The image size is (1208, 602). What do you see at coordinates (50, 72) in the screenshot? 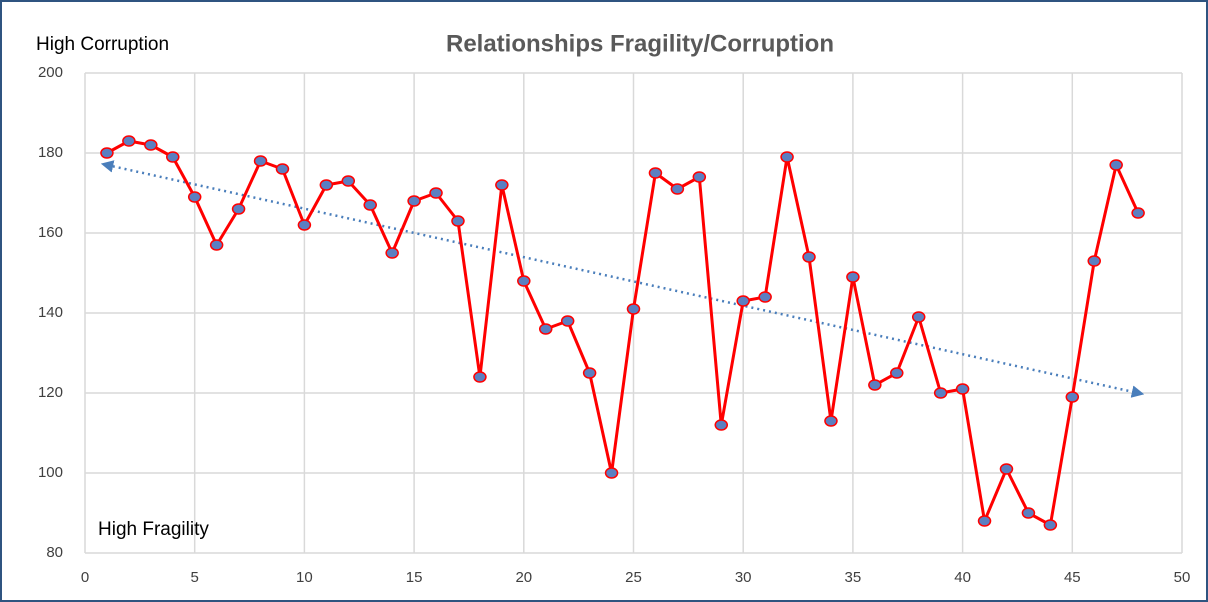
I see `y-tick-label: 200` at bounding box center [50, 72].